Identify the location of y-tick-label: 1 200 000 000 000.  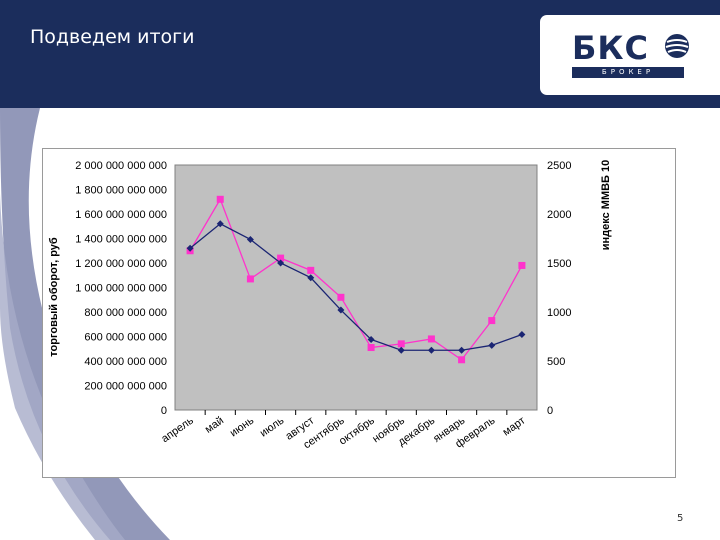
(121, 264).